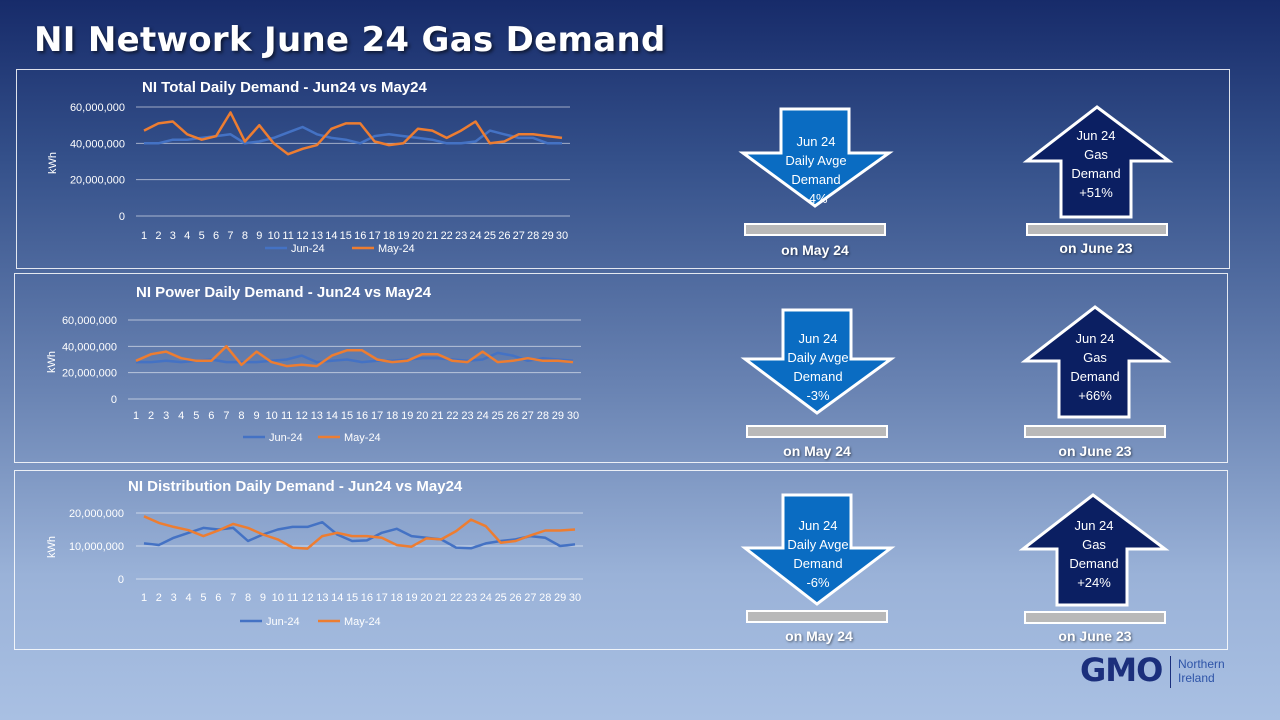 This screenshot has height=720, width=1280. I want to click on x-tick-label: 6, so click(211, 416).